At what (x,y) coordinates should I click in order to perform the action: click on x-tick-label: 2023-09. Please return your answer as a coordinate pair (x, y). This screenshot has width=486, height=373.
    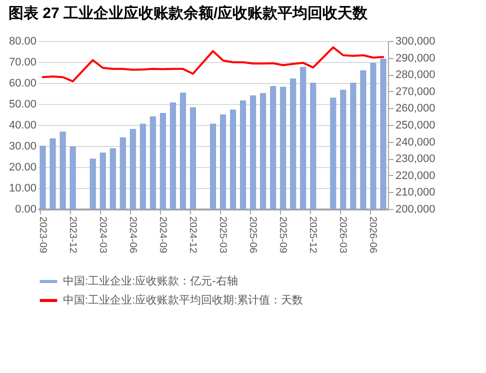
    Looking at the image, I should click on (42, 235).